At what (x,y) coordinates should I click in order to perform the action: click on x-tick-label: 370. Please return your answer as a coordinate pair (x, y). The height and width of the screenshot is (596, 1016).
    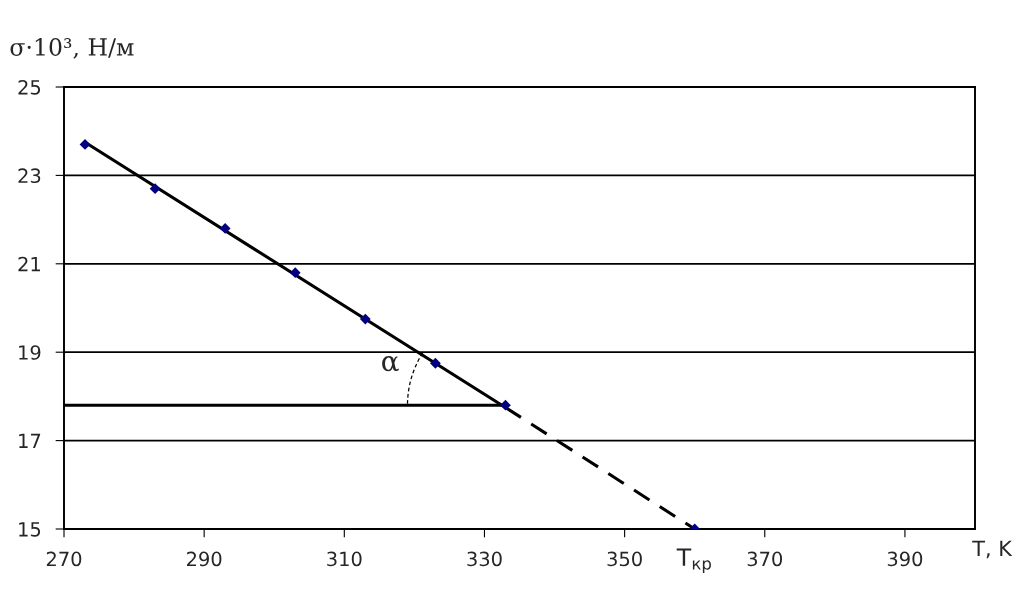
    Looking at the image, I should click on (765, 559).